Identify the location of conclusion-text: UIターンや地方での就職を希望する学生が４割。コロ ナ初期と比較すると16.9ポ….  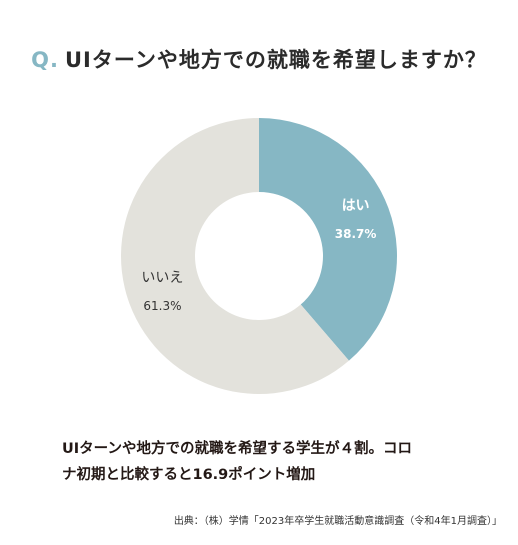
(277, 462).